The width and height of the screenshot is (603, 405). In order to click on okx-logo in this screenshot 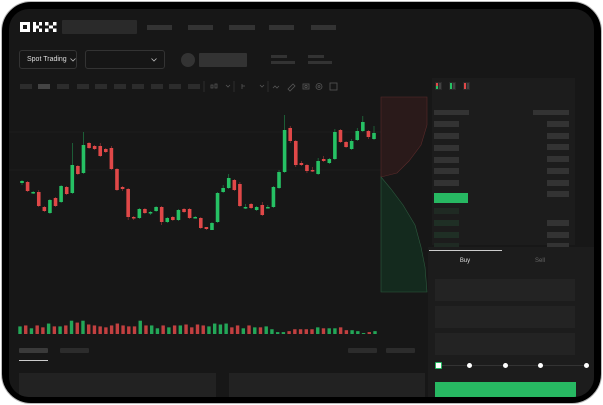, I will do `click(38, 27)`.